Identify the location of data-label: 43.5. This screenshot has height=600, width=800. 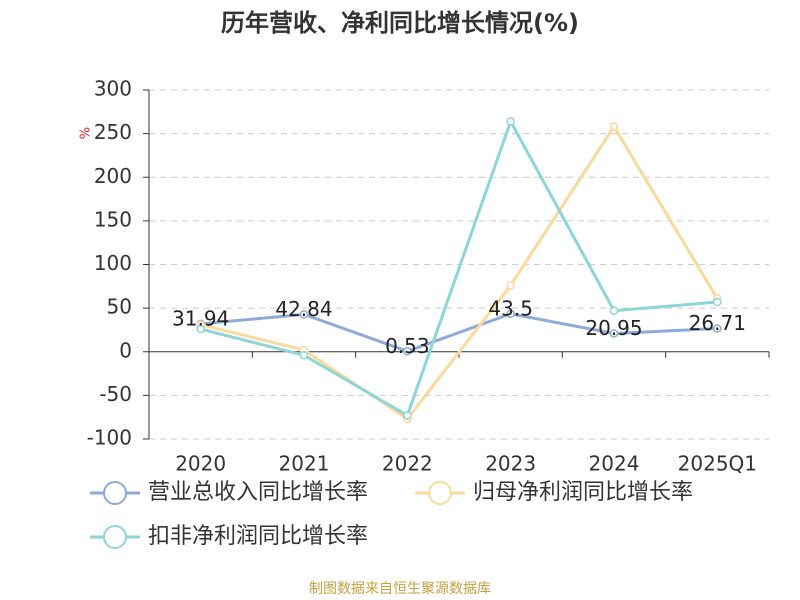
(510, 308).